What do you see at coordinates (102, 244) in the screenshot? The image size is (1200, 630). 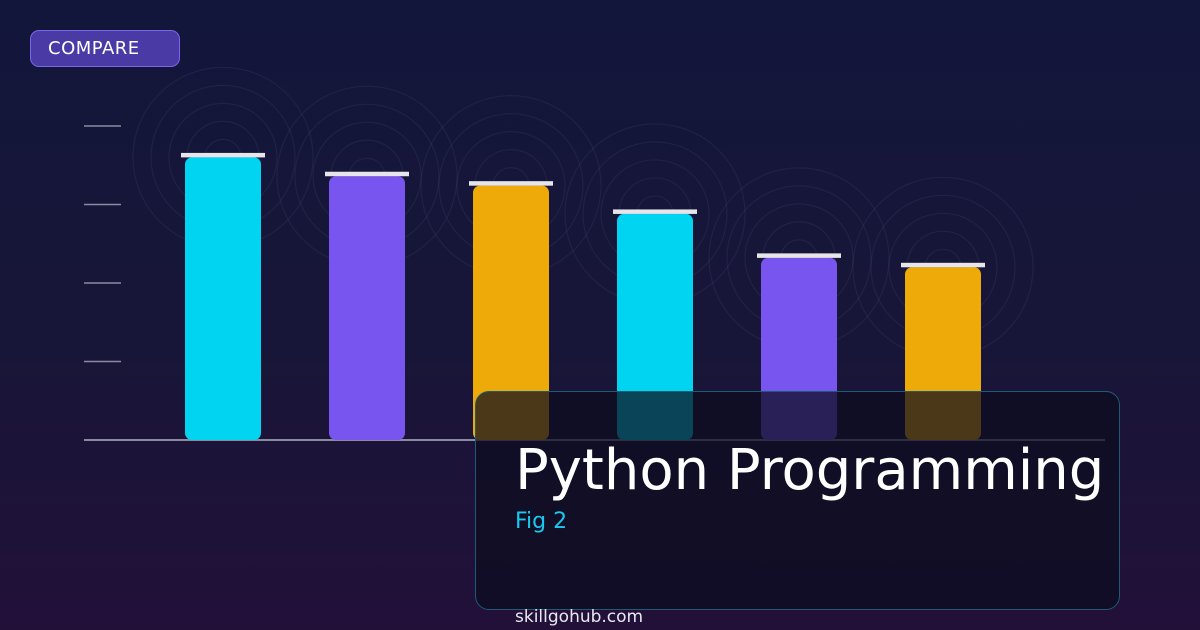 I see `y-axis-ticks` at bounding box center [102, 244].